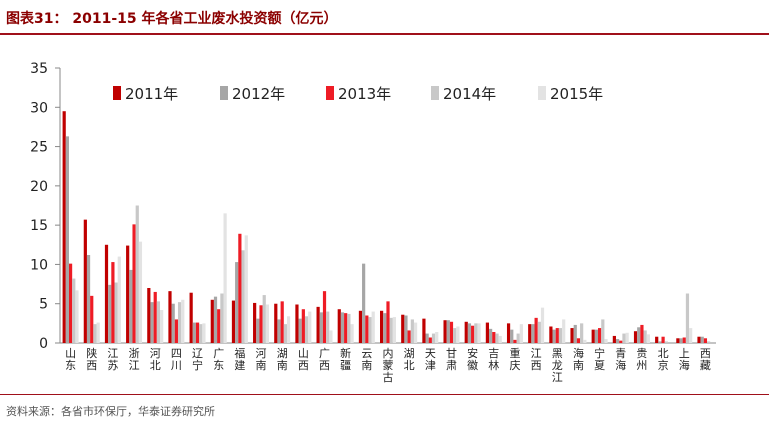 The image size is (769, 432). What do you see at coordinates (451, 359) in the screenshot?
I see `x-category-label: 甘肃` at bounding box center [451, 359].